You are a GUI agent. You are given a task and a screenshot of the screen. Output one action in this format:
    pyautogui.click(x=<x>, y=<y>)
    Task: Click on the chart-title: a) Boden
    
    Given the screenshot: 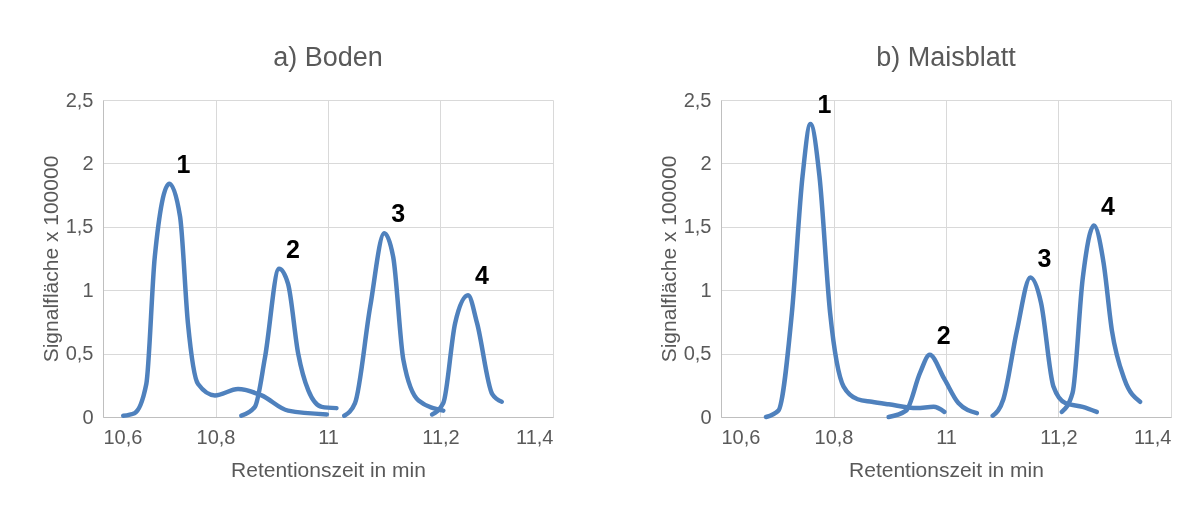 What is the action you would take?
    pyautogui.click(x=328, y=57)
    